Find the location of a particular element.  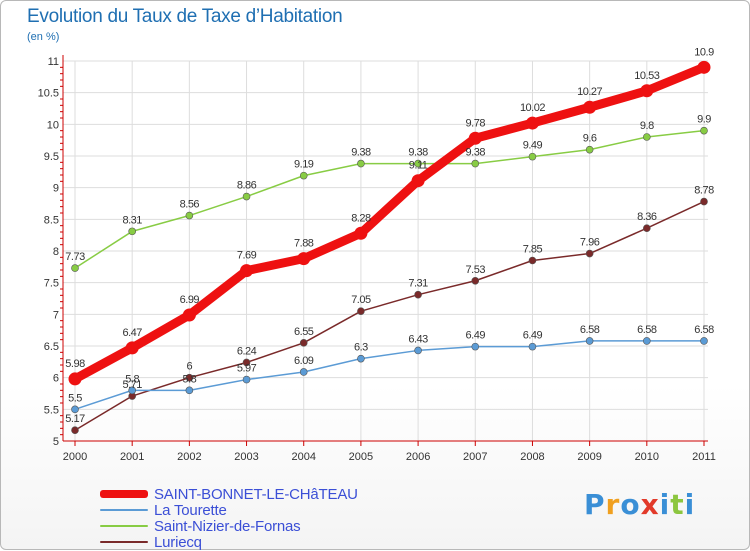

data-label: 6.47 is located at coordinates (132, 333).